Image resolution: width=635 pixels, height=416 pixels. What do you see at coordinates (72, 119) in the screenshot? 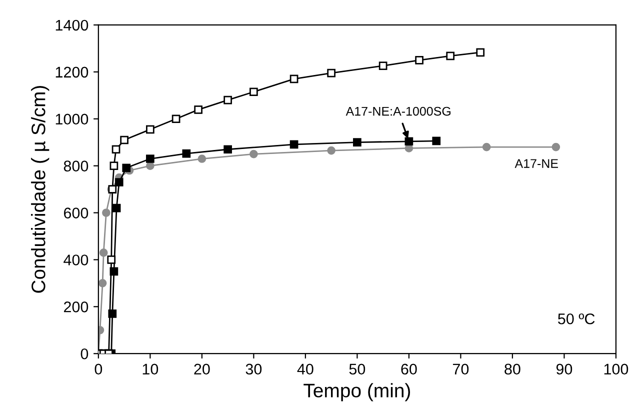
I see `y-tick-label: 1000` at bounding box center [72, 119].